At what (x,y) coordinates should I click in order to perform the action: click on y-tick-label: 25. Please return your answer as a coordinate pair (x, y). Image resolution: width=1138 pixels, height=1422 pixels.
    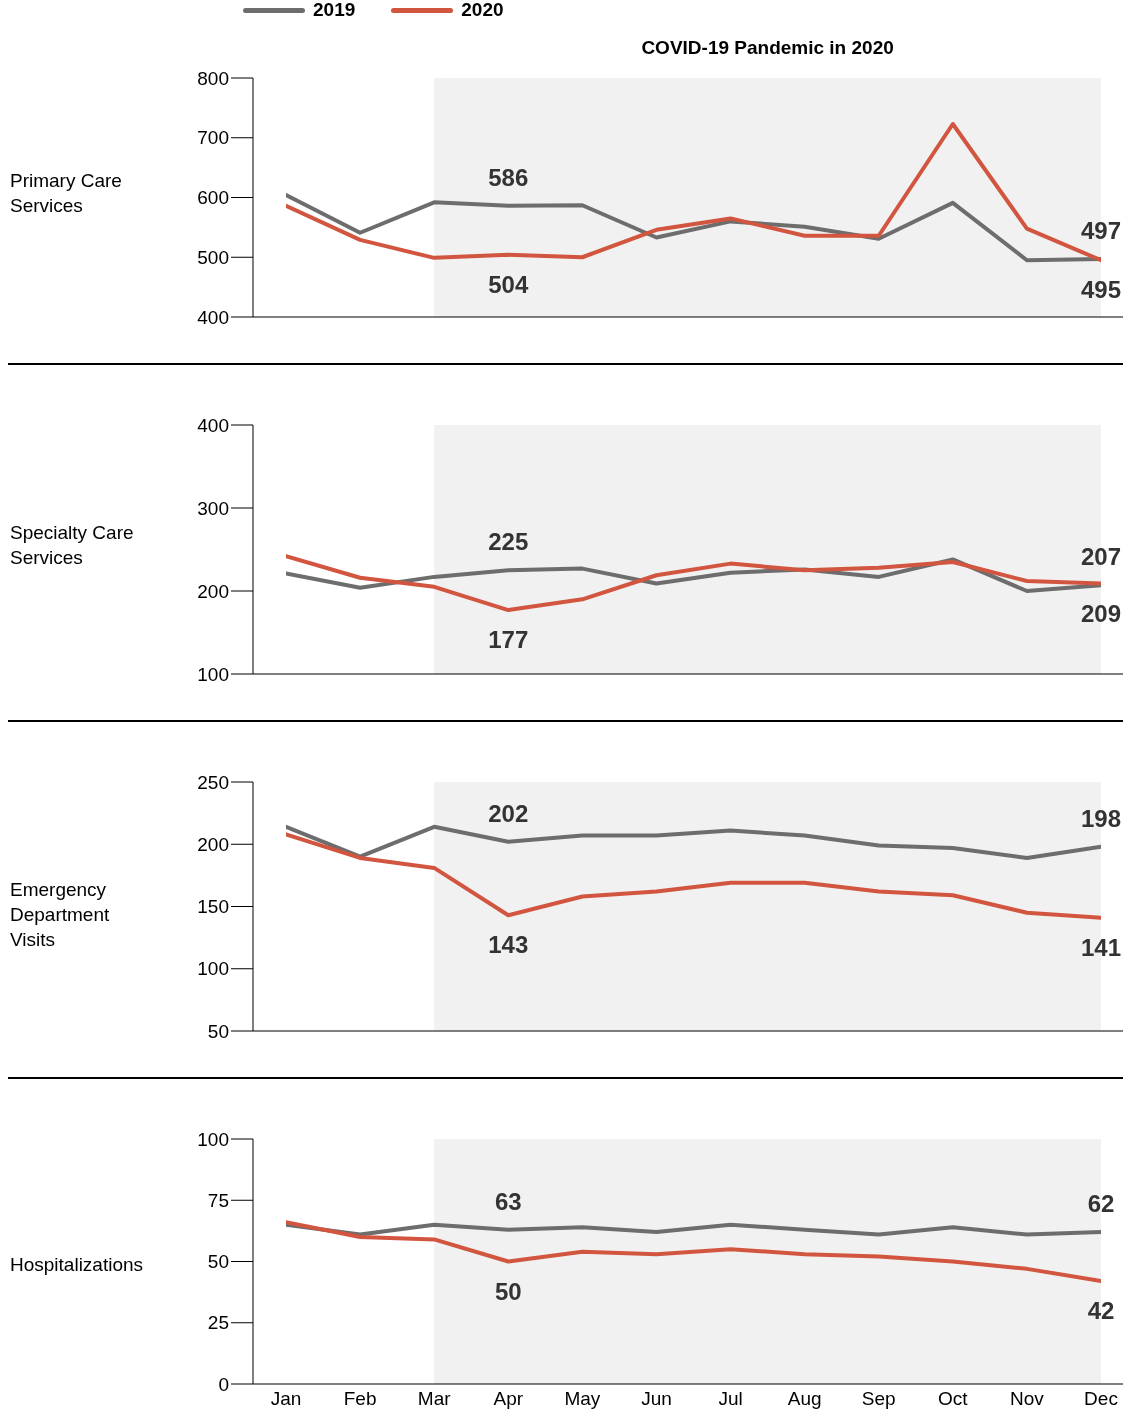
    Looking at the image, I should click on (218, 1323).